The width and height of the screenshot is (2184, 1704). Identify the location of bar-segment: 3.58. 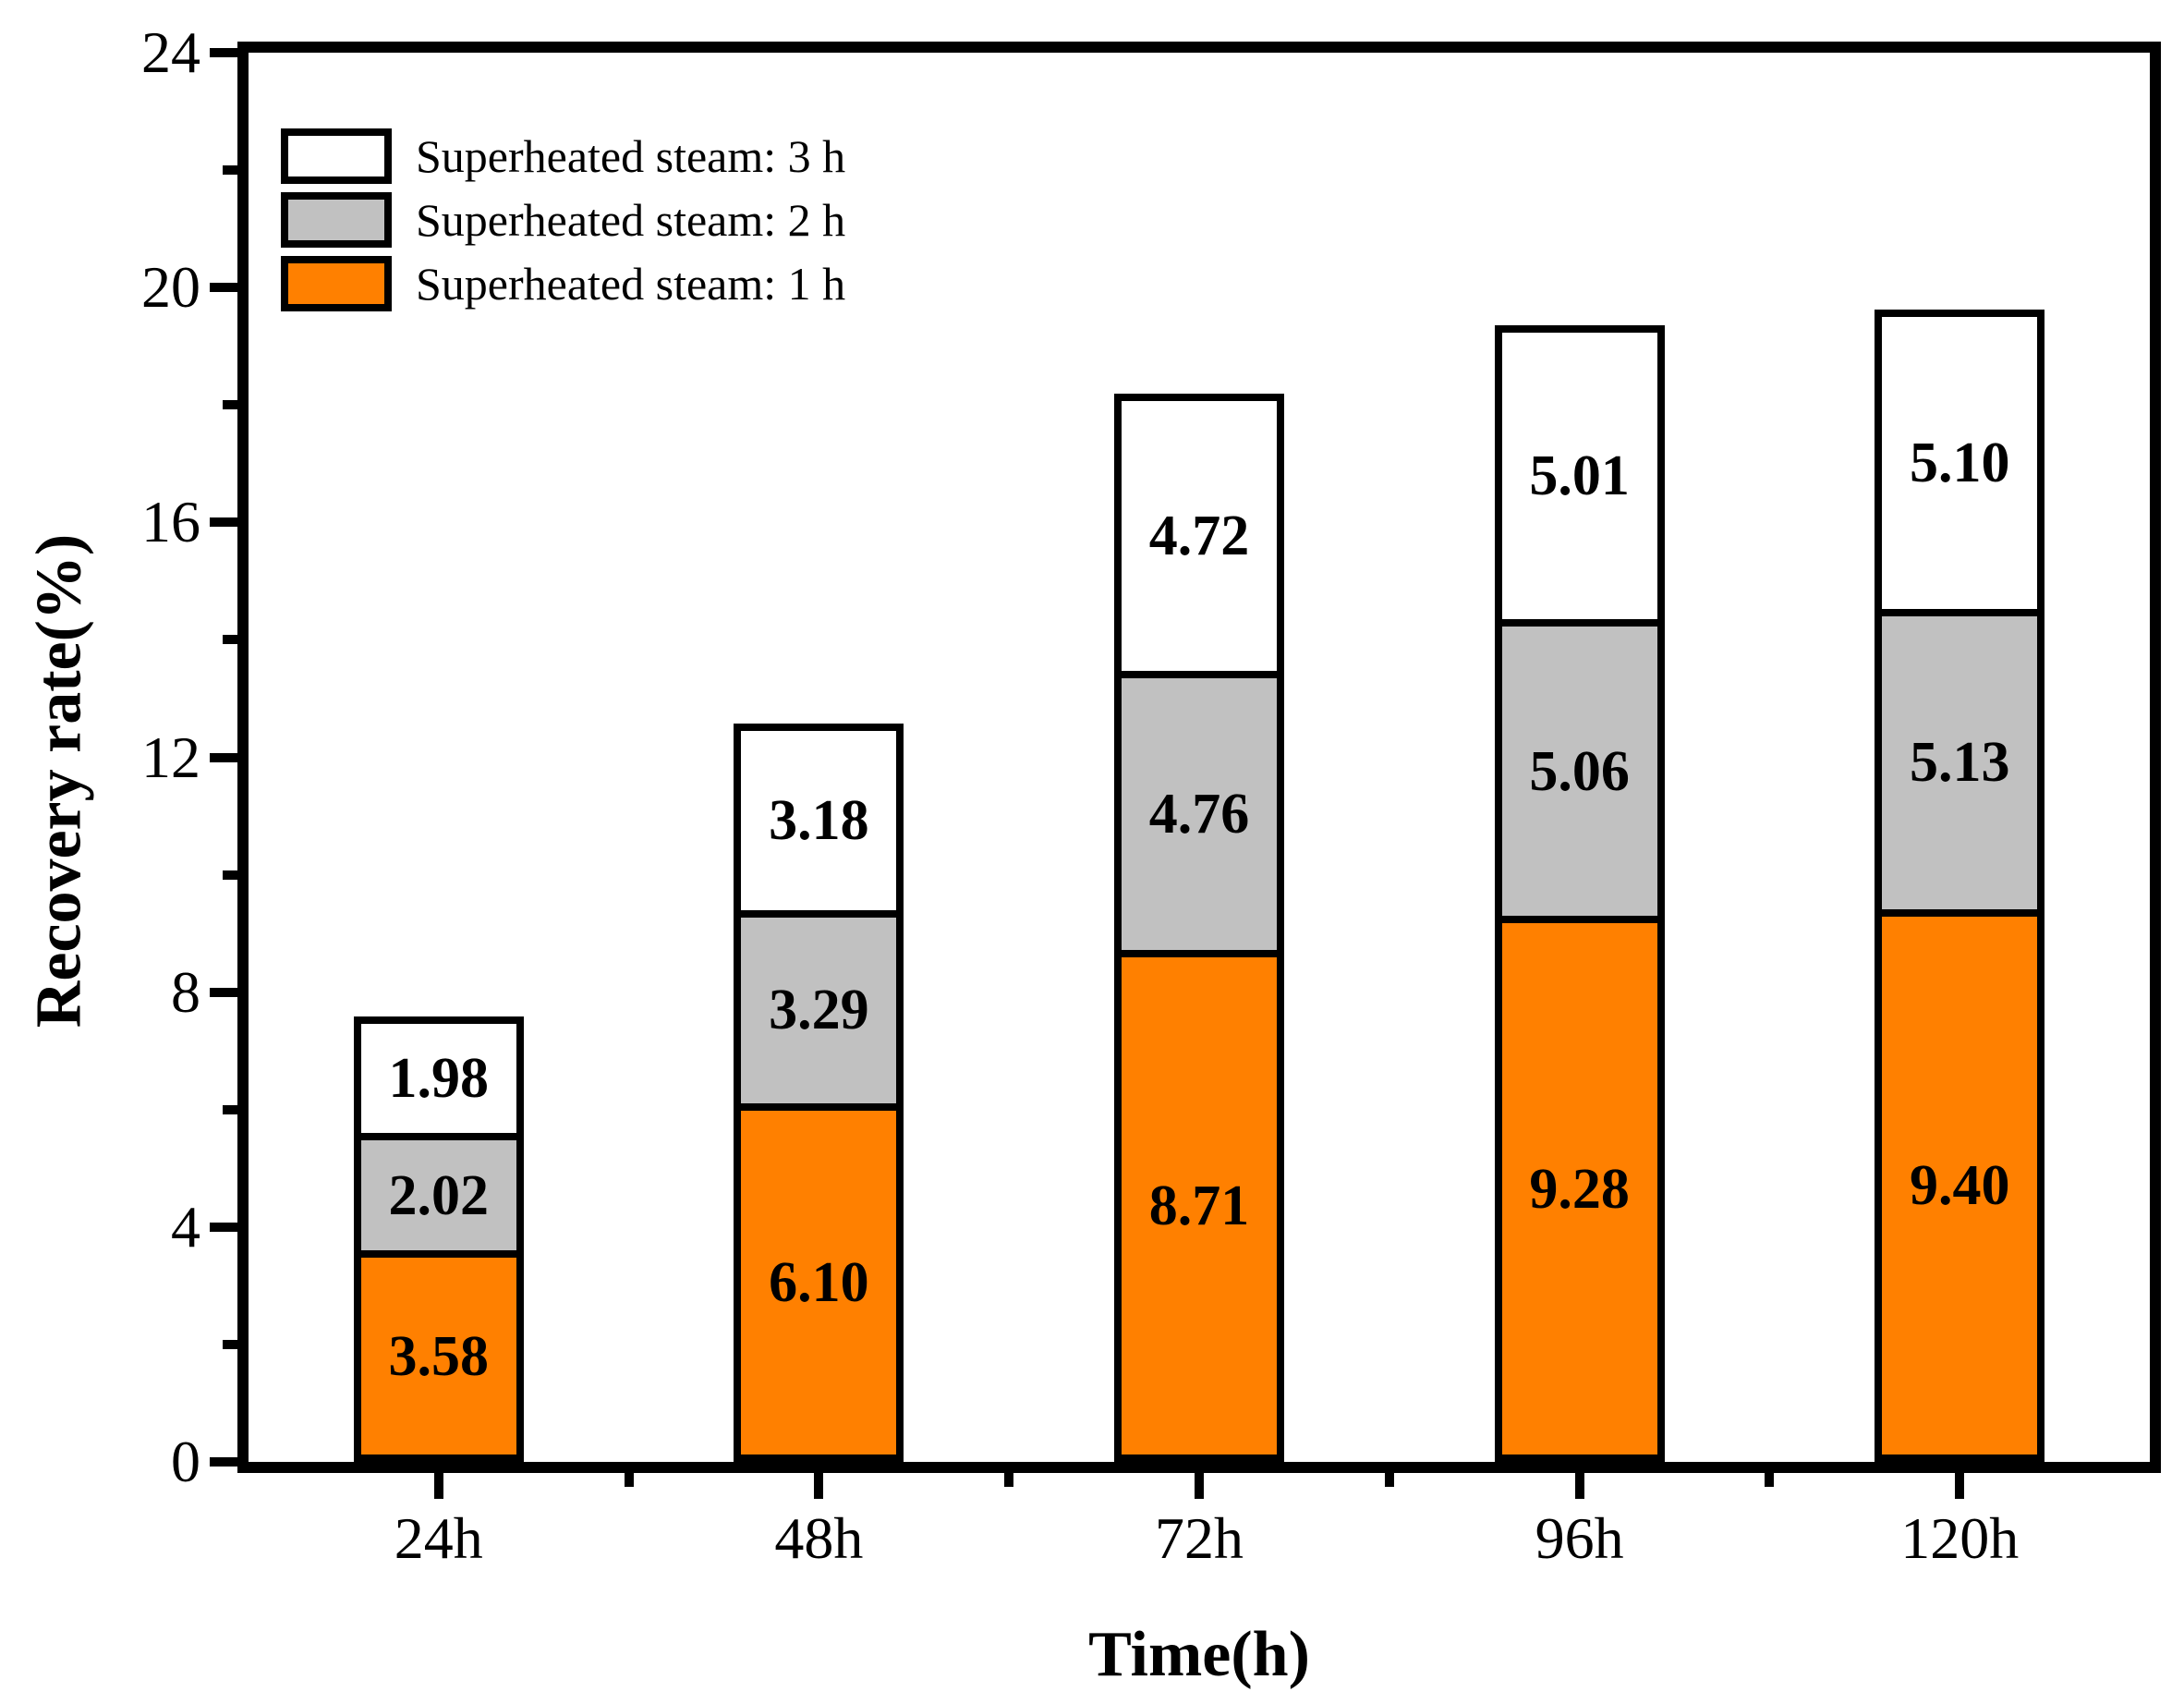
(438, 1352).